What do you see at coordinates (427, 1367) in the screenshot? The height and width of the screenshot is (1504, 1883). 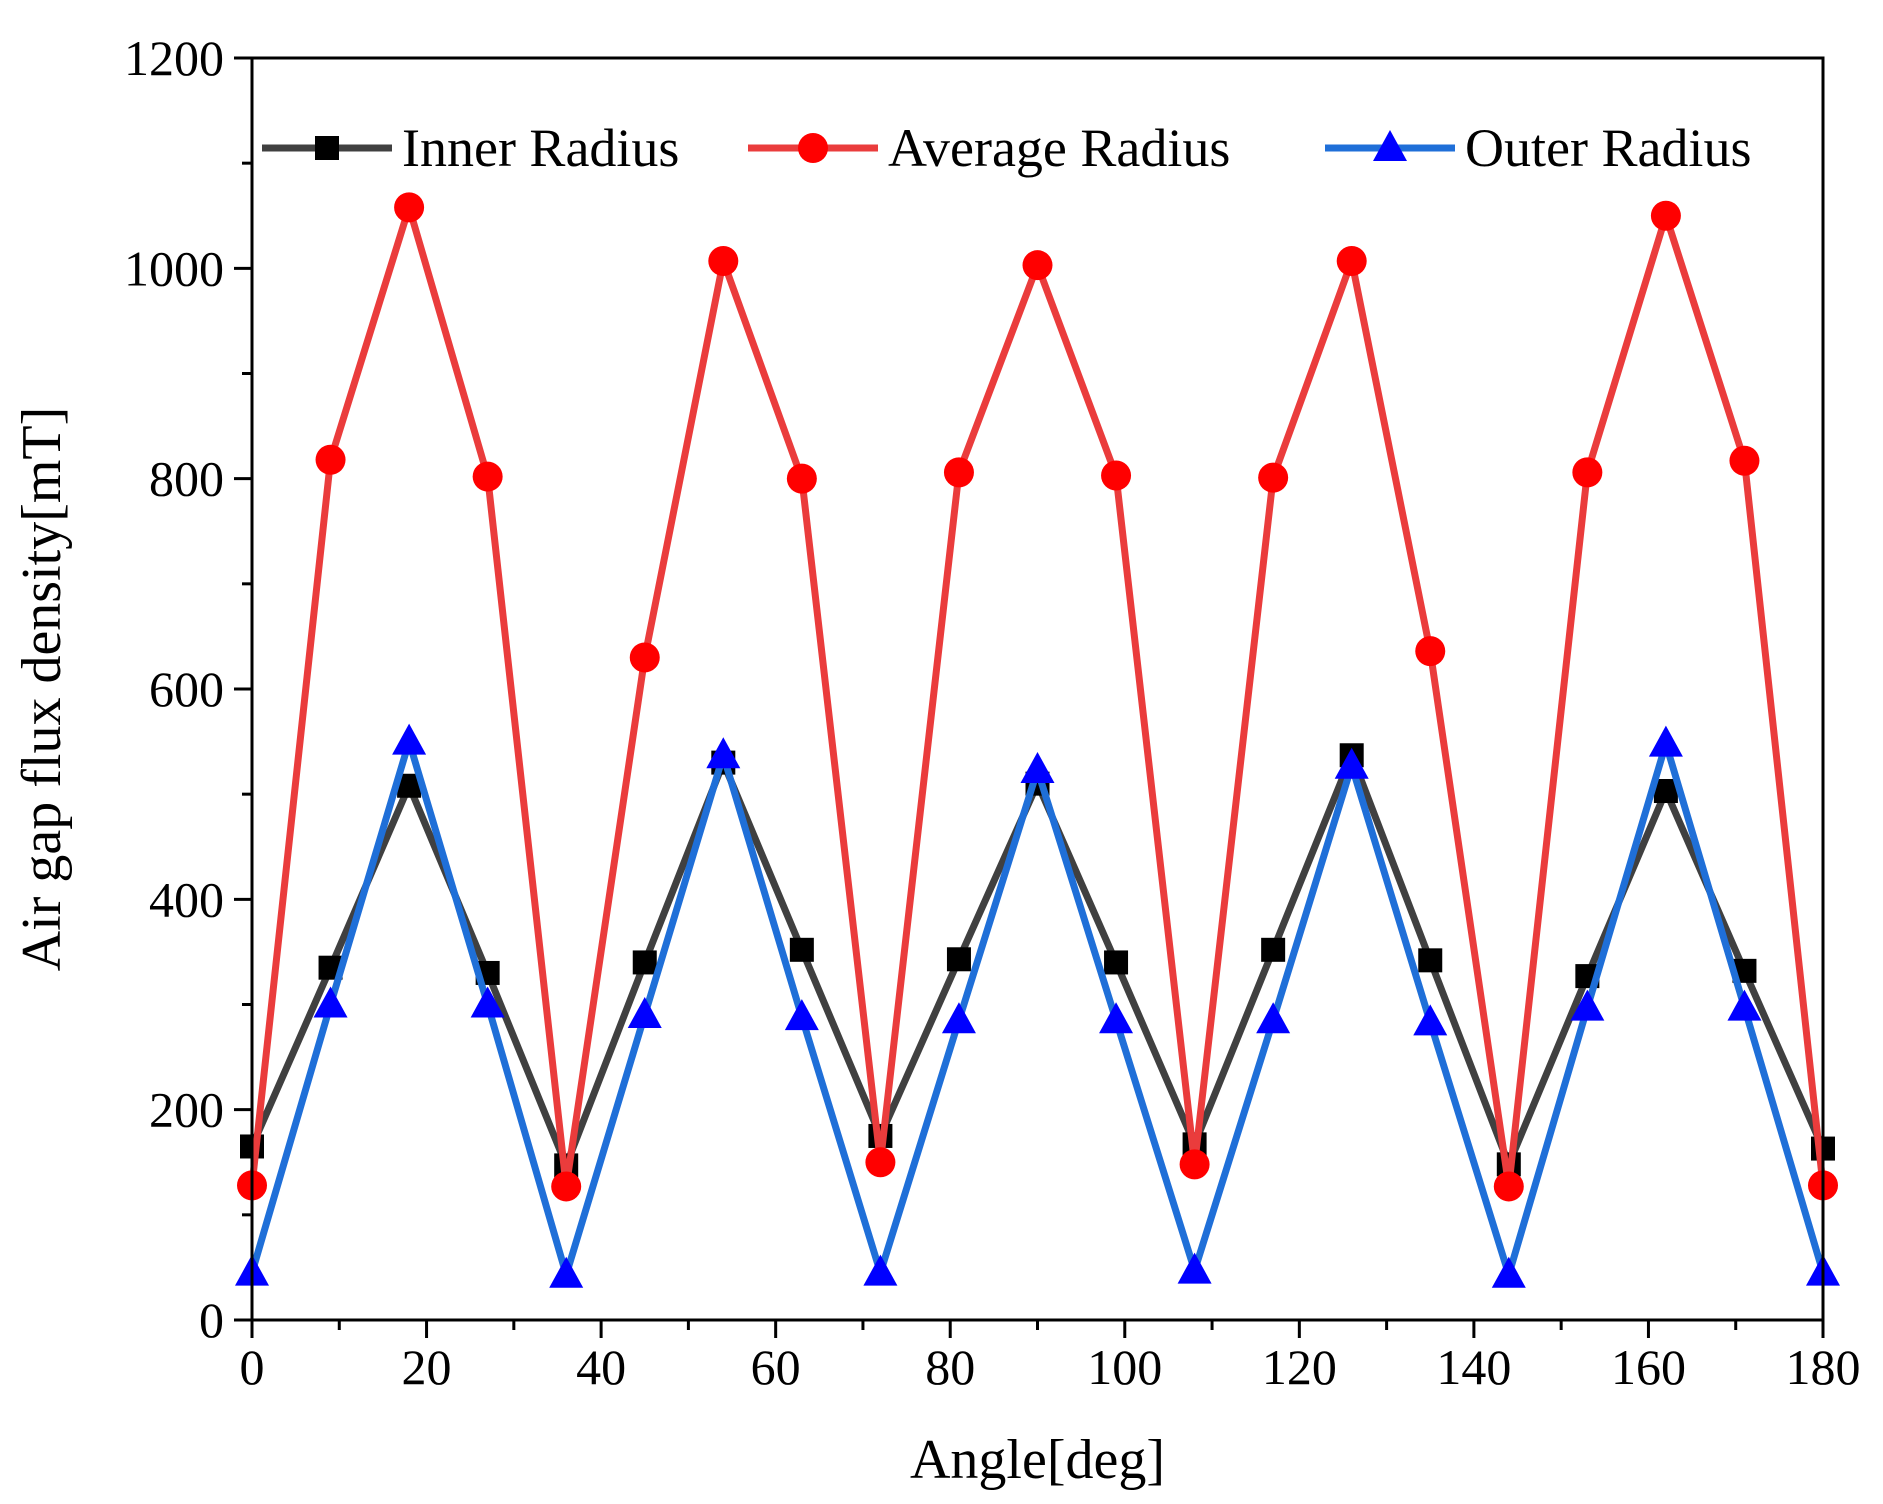 I see `x-tick-label: 20` at bounding box center [427, 1367].